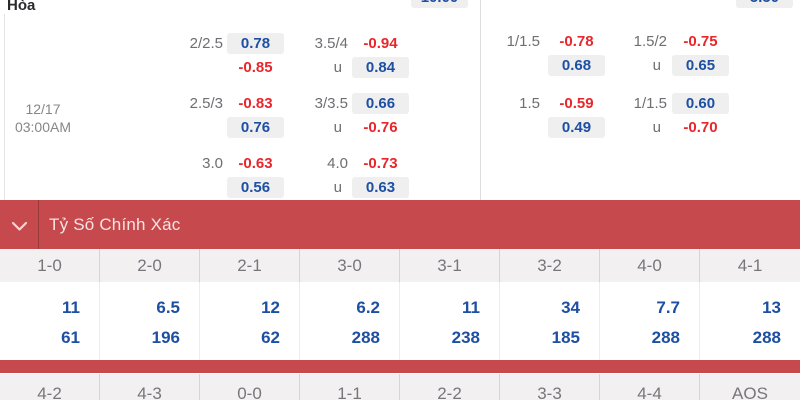  I want to click on red-divider-bar, so click(400, 366).